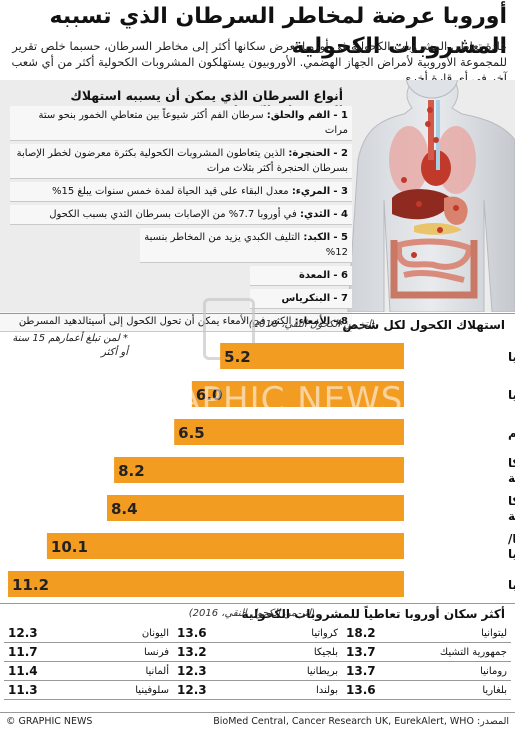 Image resolution: width=515 pixels, height=732 pixels. I want to click on table-cell: 13.7 رومانيا, so click(426, 671).